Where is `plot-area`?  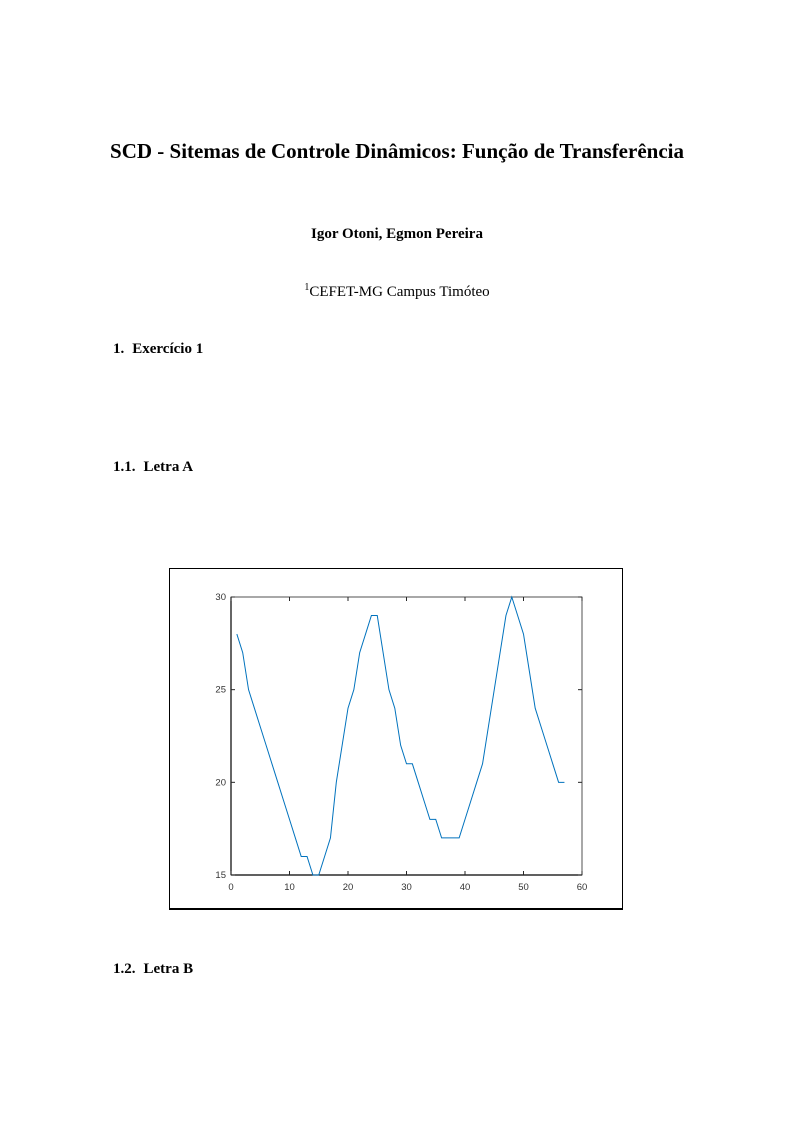
plot-area is located at coordinates (406, 736).